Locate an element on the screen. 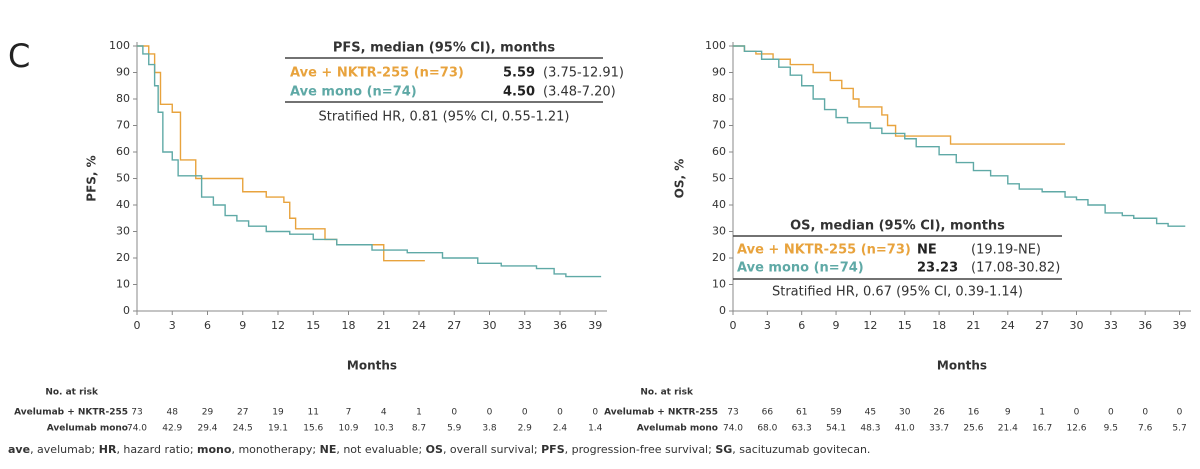  footnote-term: NE is located at coordinates (328, 449).